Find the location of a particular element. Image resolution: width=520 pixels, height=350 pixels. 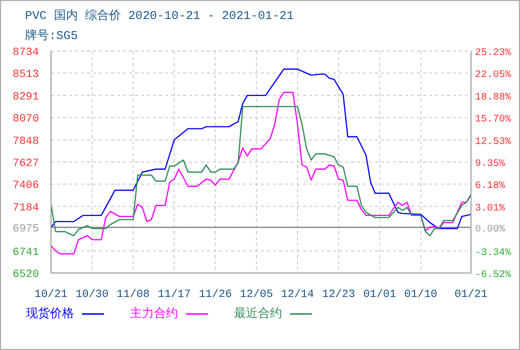

y-tick-label: 6741 is located at coordinates (26, 252).